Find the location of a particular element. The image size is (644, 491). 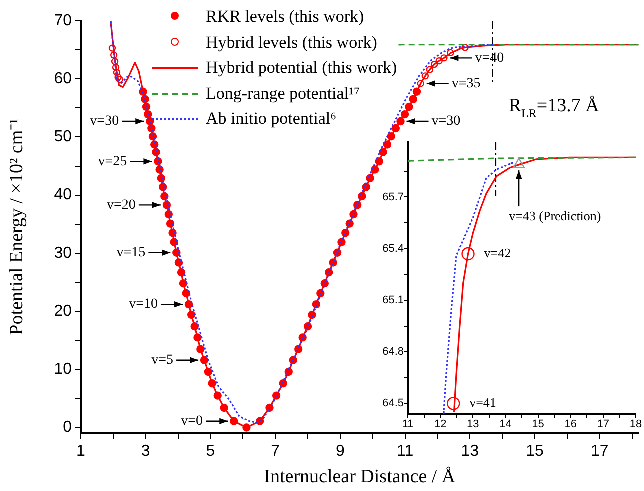

y-tick-label: 65.4 is located at coordinates (393, 248).